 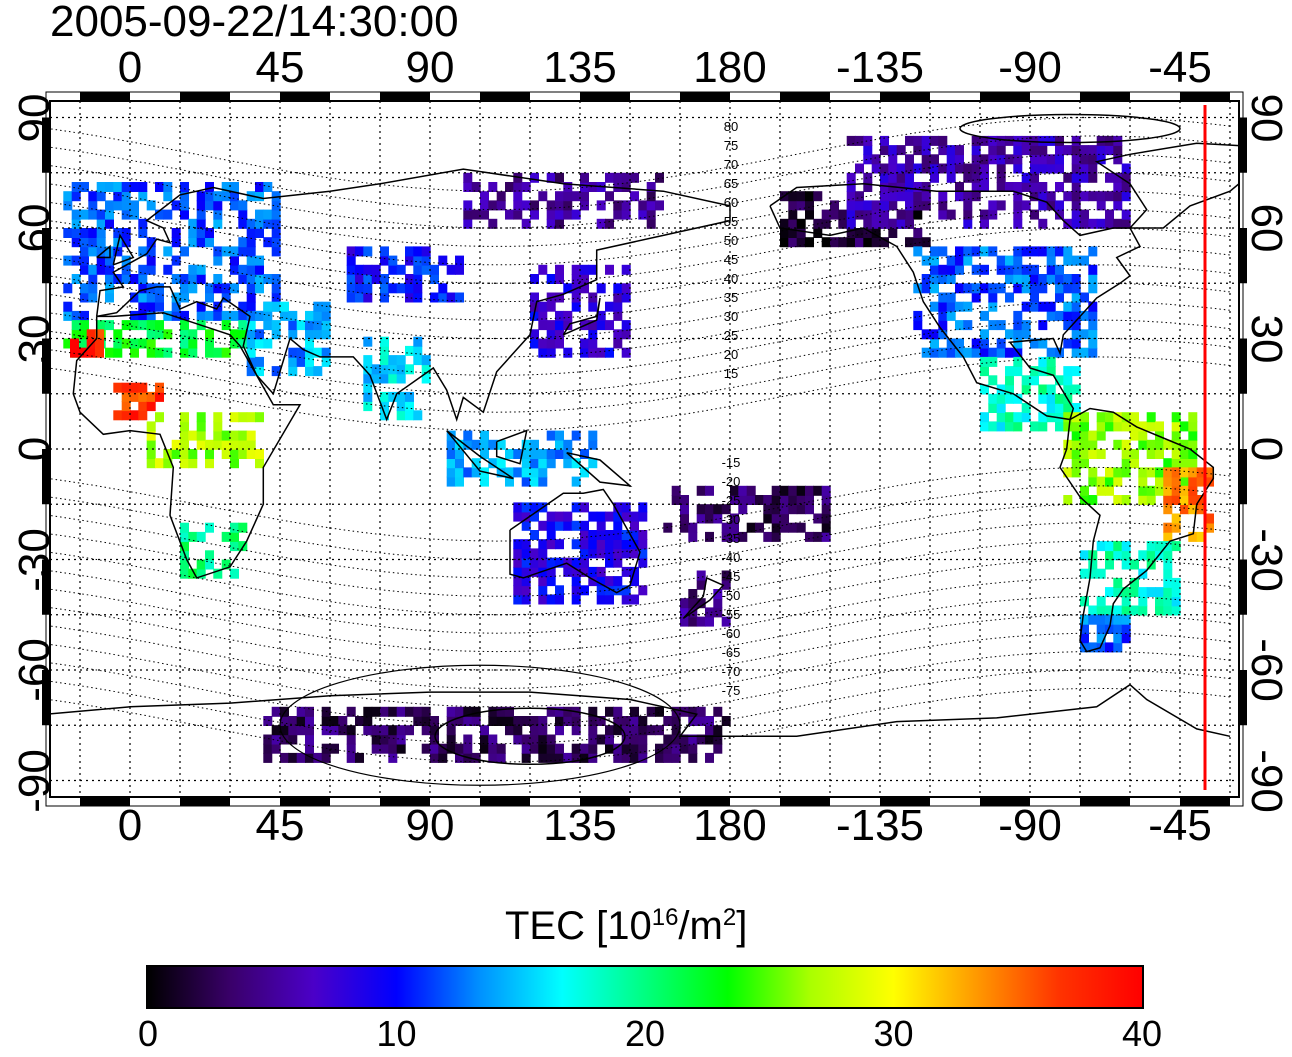 What do you see at coordinates (893, 1033) in the screenshot?
I see `colorbar-tick: 30` at bounding box center [893, 1033].